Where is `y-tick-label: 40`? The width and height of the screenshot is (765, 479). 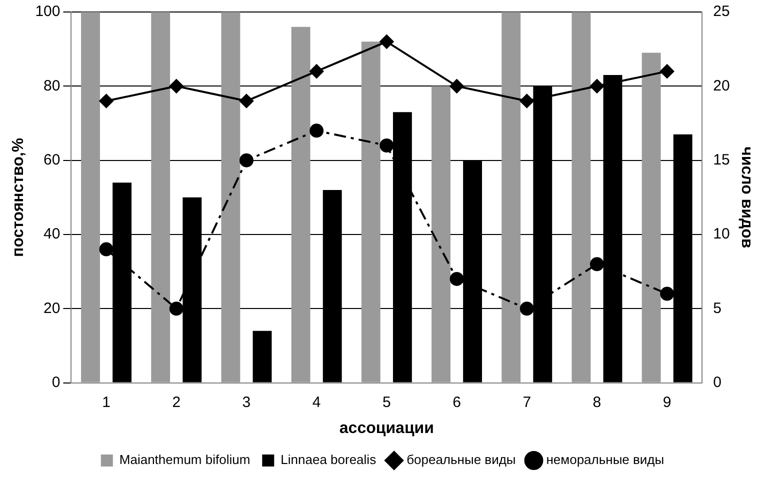
y-tick-label: 40 is located at coordinates (52, 234).